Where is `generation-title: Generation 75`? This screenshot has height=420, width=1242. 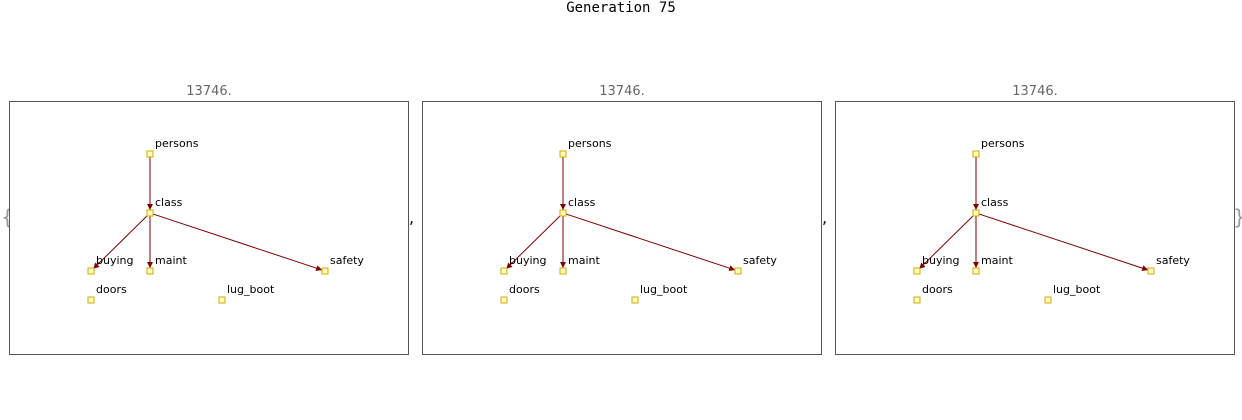
generation-title: Generation 75 is located at coordinates (621, 8).